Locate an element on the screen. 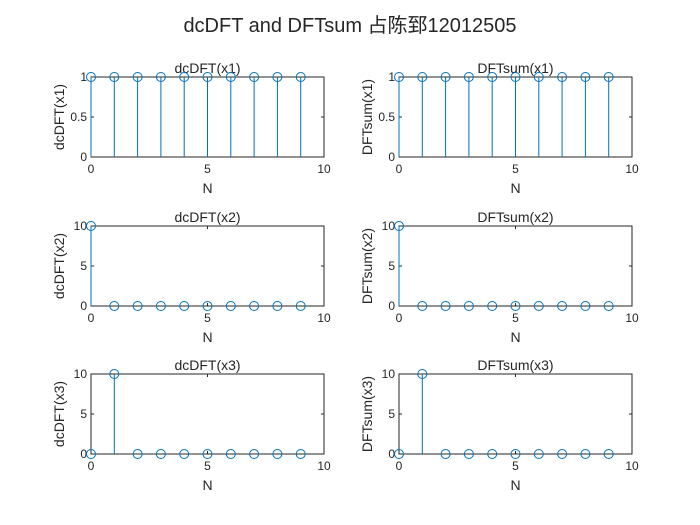  subplot-2: 0 5 10 0 0.5 1 DFTsum(x1) N DFTsum(x1) is located at coordinates (499, 128).